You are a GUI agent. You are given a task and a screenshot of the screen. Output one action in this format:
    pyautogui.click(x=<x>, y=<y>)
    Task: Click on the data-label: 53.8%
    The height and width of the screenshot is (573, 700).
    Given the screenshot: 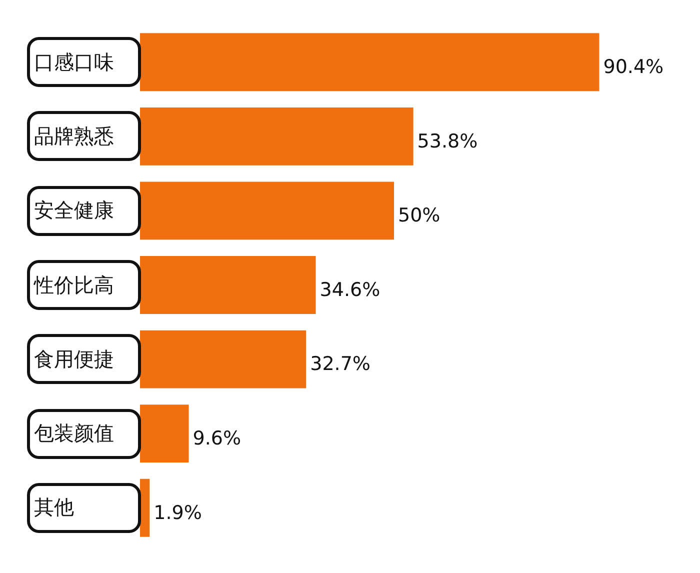 What is the action you would take?
    pyautogui.click(x=447, y=141)
    